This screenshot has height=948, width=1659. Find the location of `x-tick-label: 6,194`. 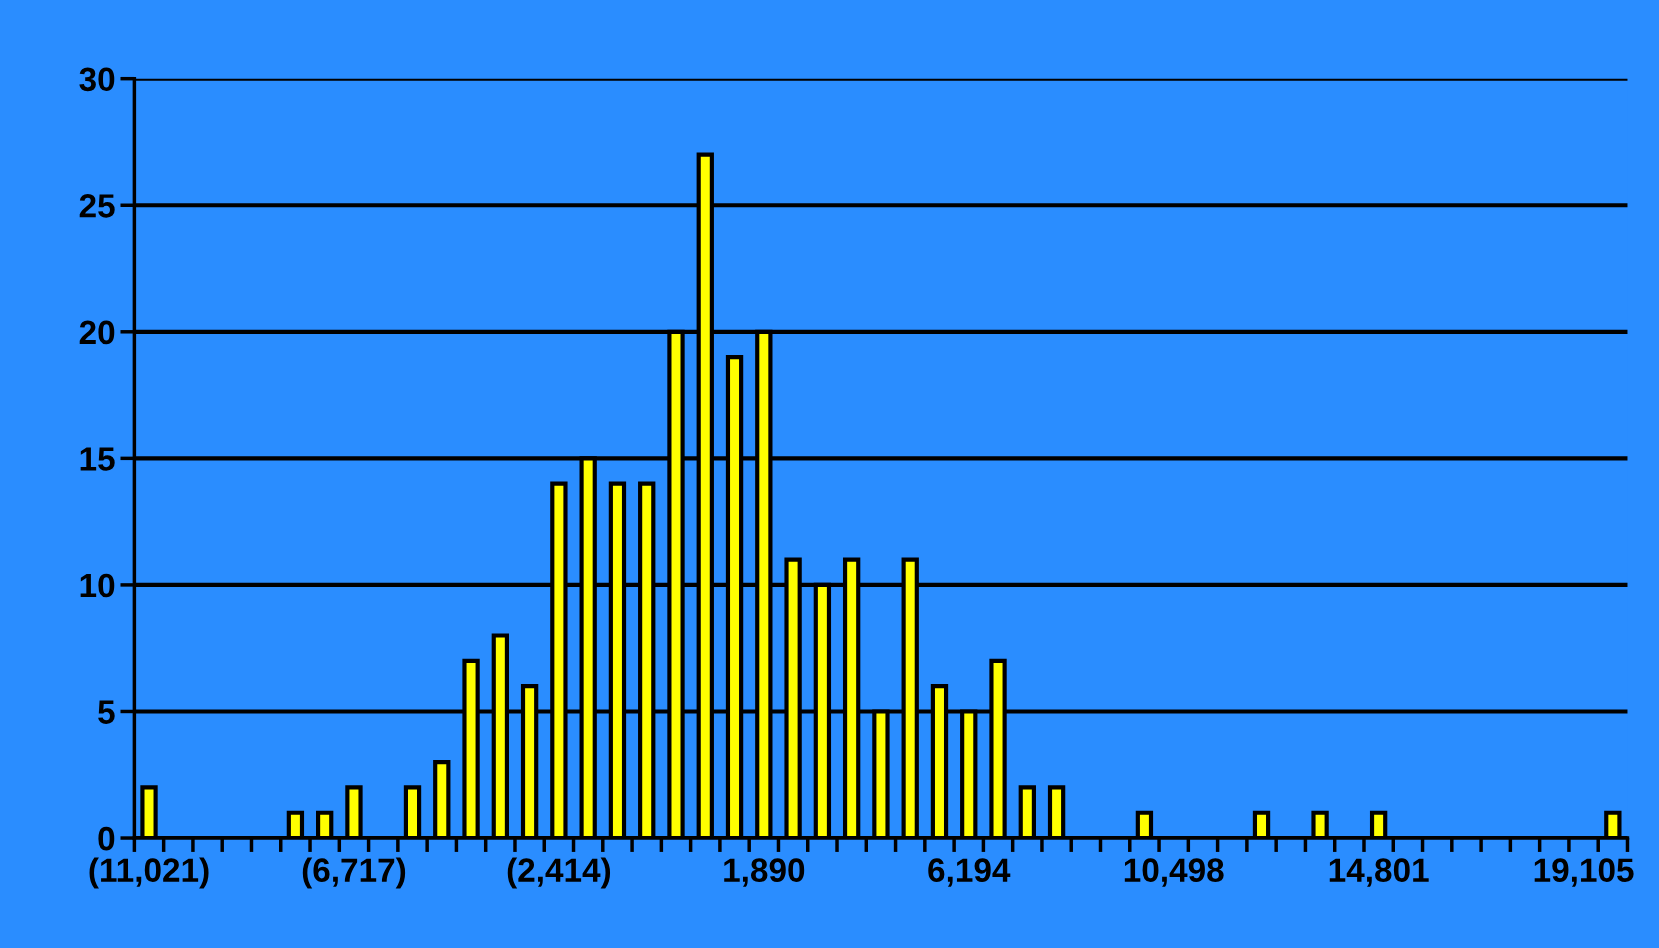

x-tick-label: 6,194 is located at coordinates (969, 872).